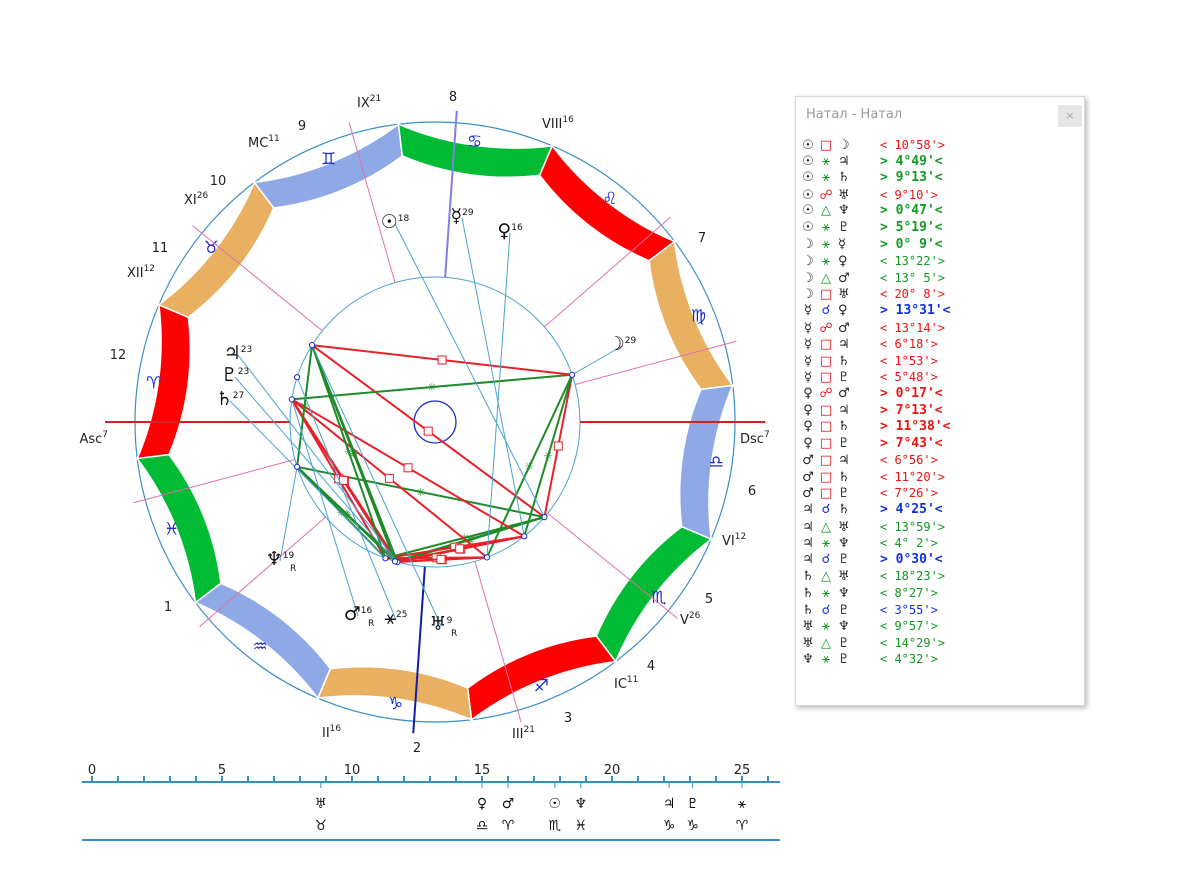  I want to click on aspect-grid: ✳✳✳✳✳✳✳✳✳✳✳✳✳✳, so click(432, 454).